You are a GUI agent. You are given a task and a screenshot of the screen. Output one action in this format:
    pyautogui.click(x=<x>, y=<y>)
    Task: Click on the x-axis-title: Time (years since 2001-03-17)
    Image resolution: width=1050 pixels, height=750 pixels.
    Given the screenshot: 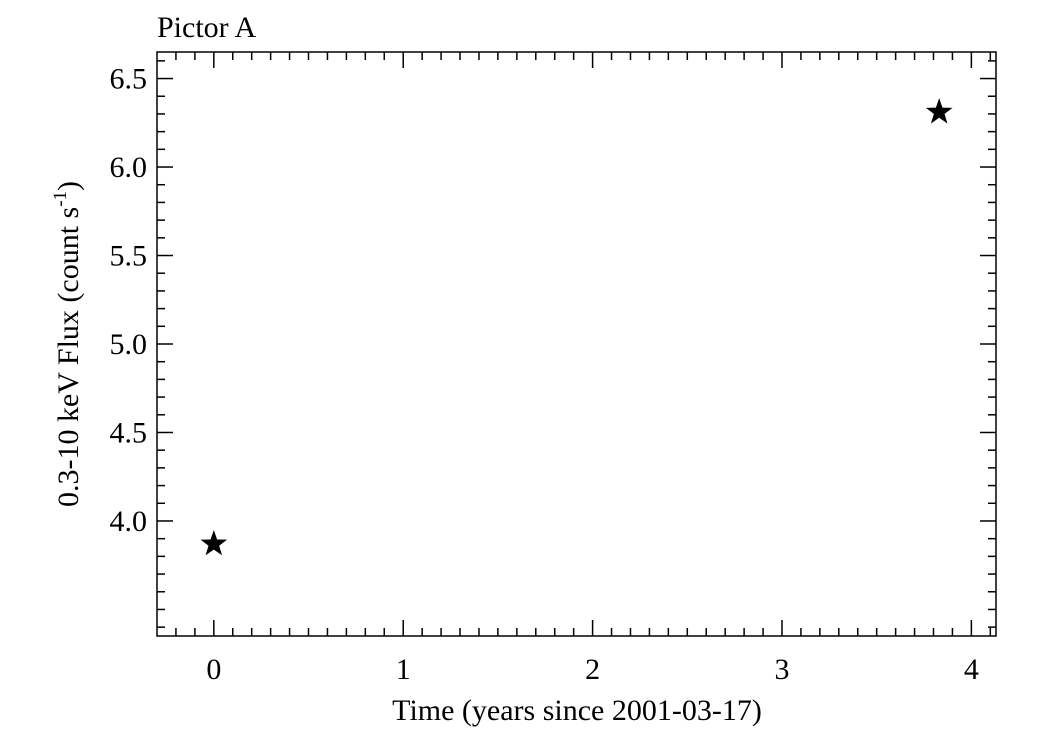 What is the action you would take?
    pyautogui.click(x=577, y=710)
    